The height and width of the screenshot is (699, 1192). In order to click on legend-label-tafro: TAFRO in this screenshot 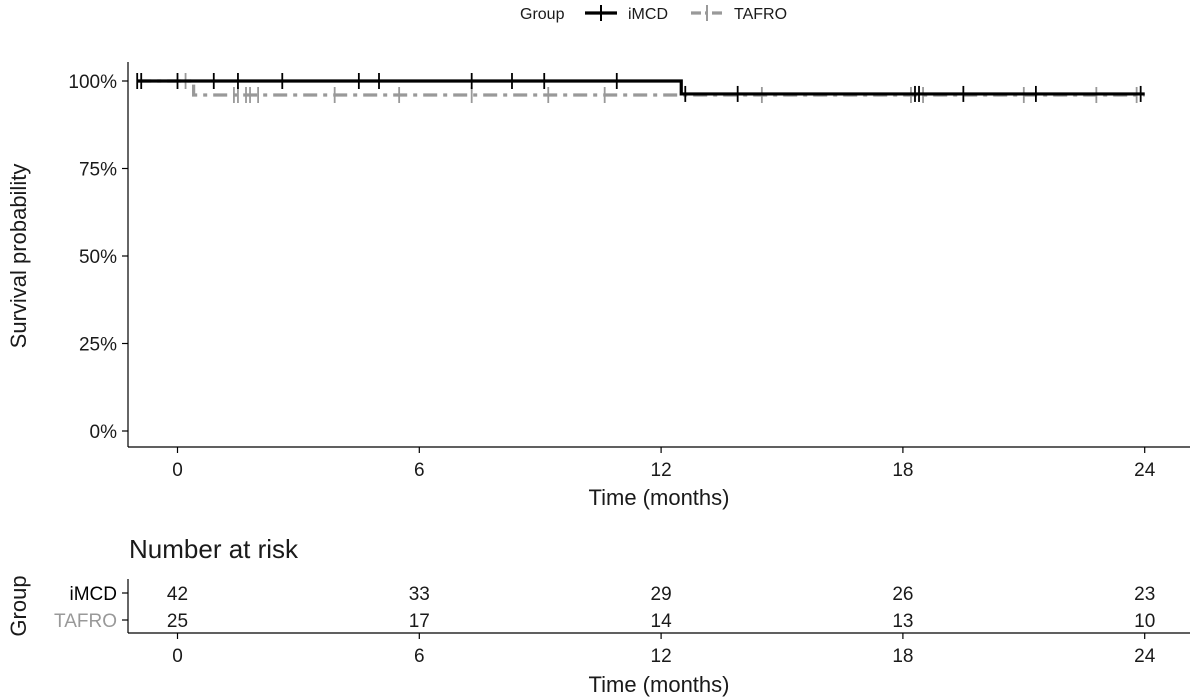, I will do `click(760, 14)`.